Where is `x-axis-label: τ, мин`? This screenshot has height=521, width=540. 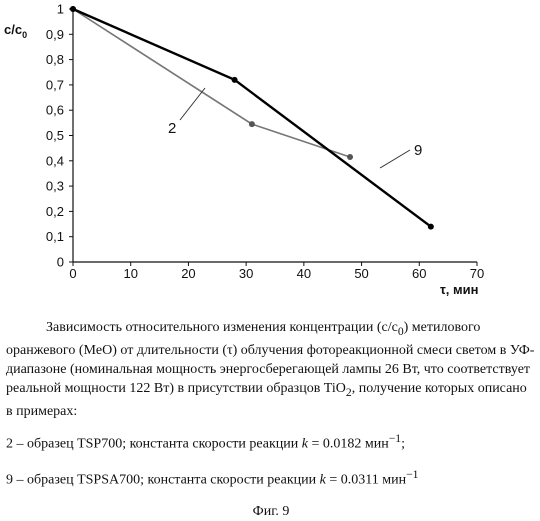 x-axis-label: τ, мин is located at coordinates (459, 289).